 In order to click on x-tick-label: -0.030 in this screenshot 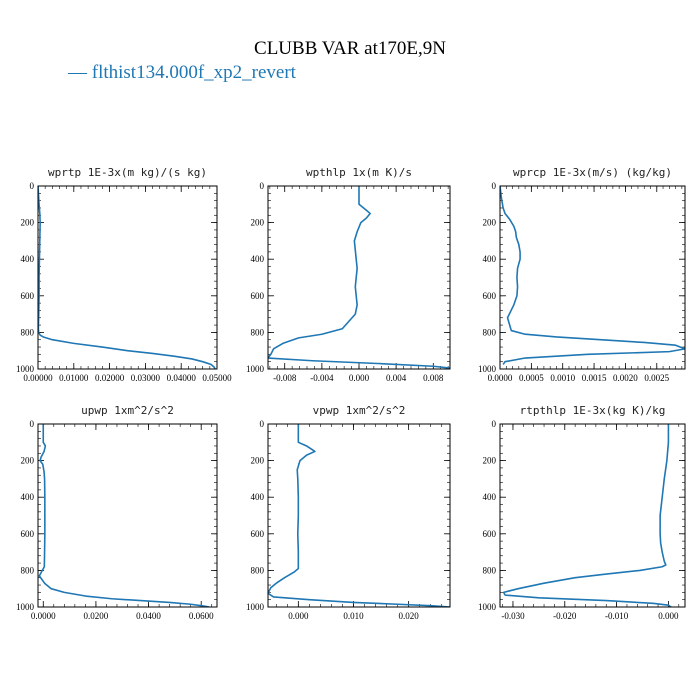, I will do `click(513, 616)`.